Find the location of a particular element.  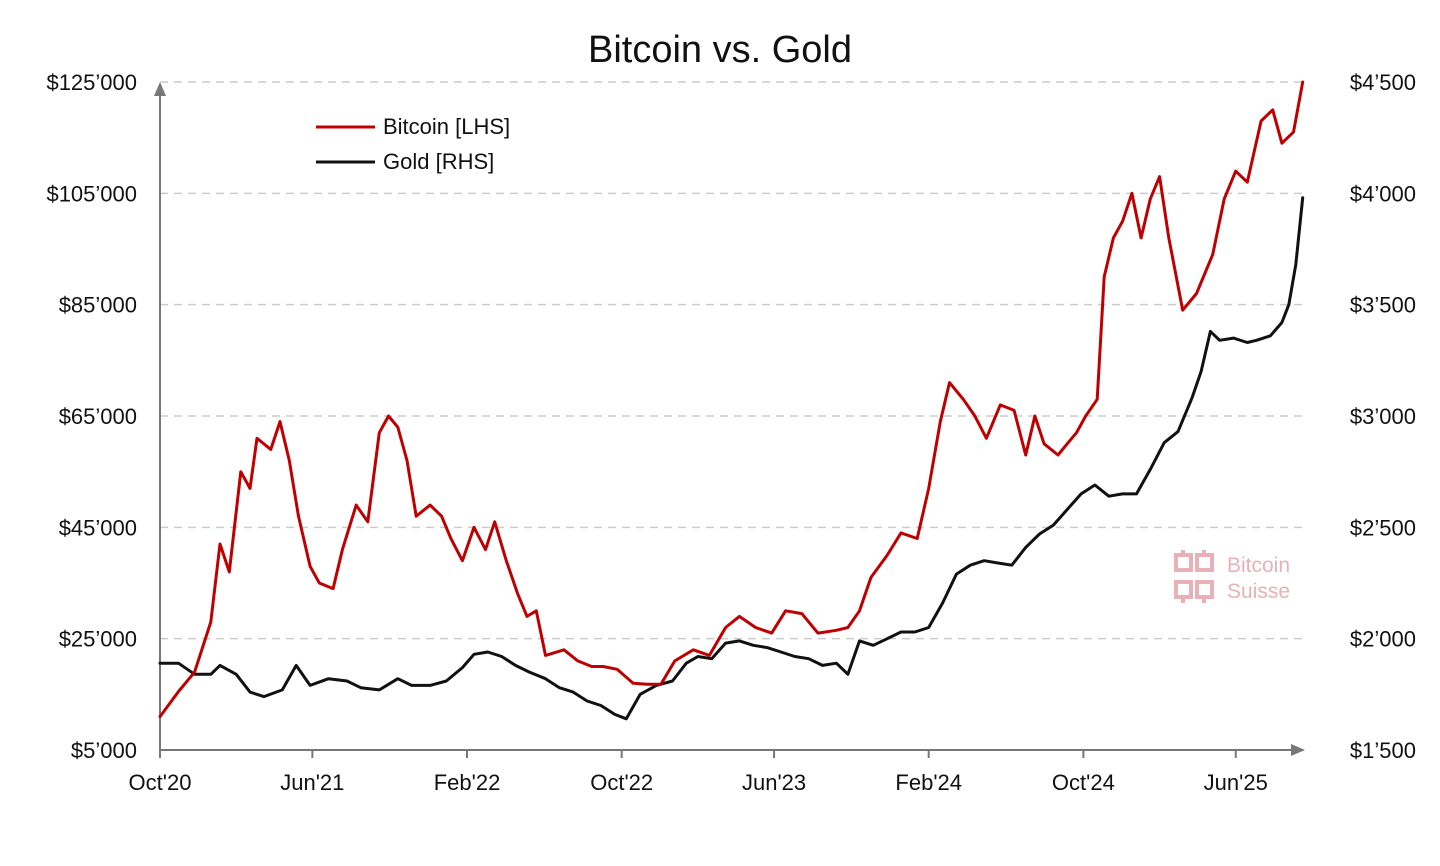

y-left-tick-label: $125’000 is located at coordinates (91, 82).